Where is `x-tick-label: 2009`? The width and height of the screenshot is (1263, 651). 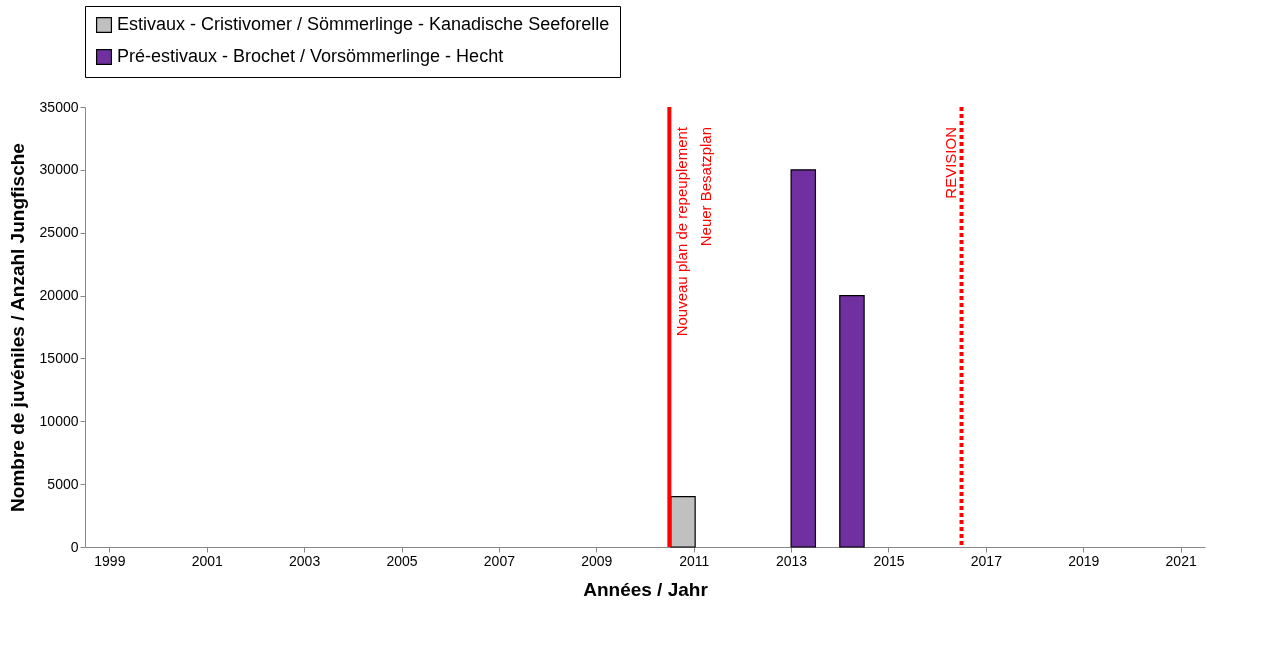
x-tick-label: 2009 is located at coordinates (597, 560).